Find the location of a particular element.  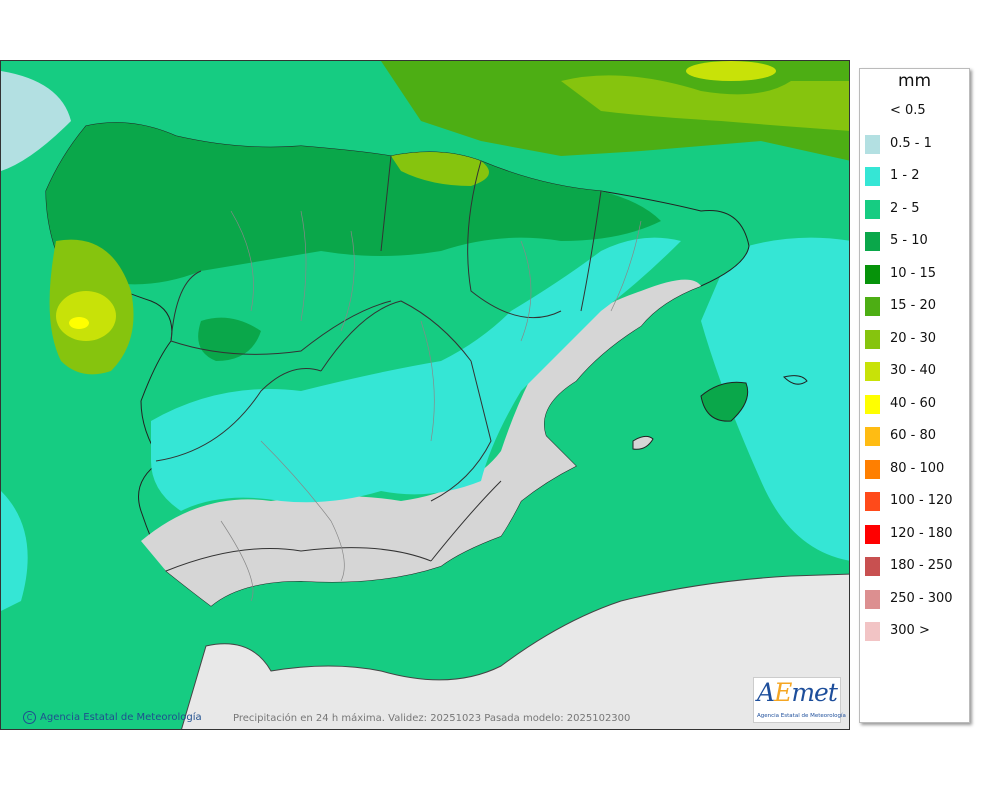

legend-item: 0.5 - 1 is located at coordinates (915, 144).